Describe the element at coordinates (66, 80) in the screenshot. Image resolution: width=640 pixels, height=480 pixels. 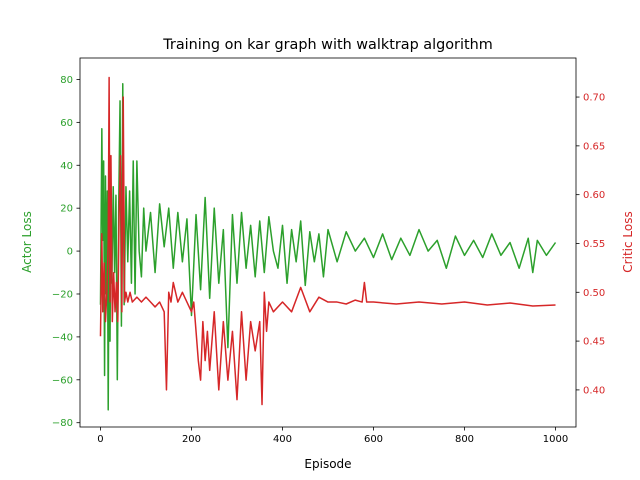
I see `left-y-tick-label: 80` at that location.